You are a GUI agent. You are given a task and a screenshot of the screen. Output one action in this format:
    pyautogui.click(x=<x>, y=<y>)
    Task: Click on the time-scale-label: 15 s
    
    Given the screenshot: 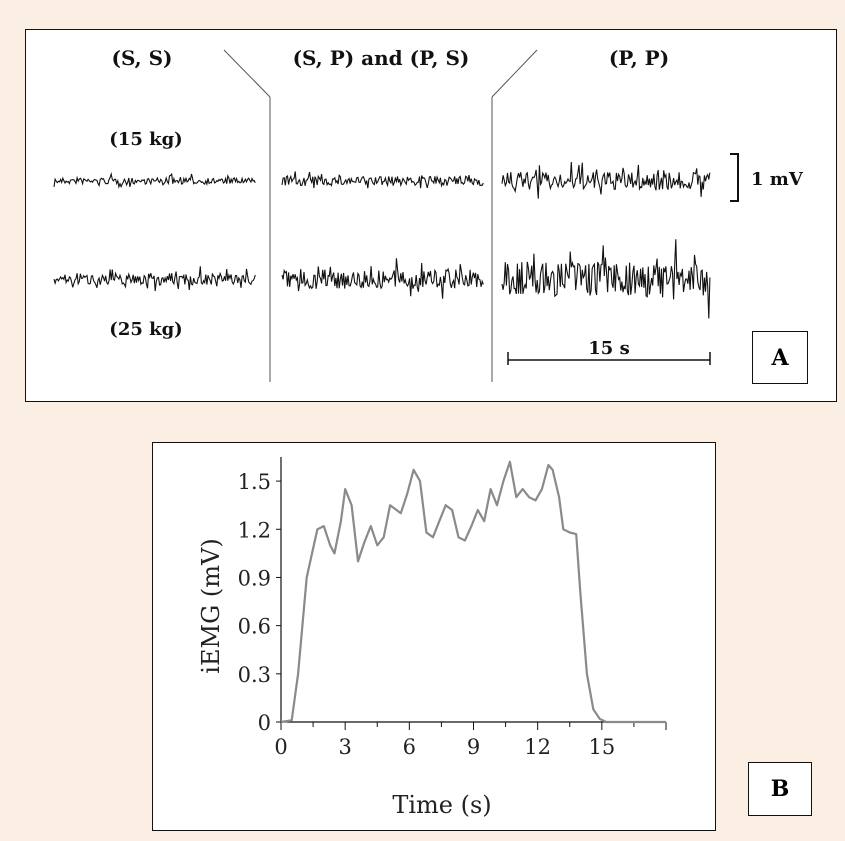 What is the action you would take?
    pyautogui.click(x=608, y=348)
    